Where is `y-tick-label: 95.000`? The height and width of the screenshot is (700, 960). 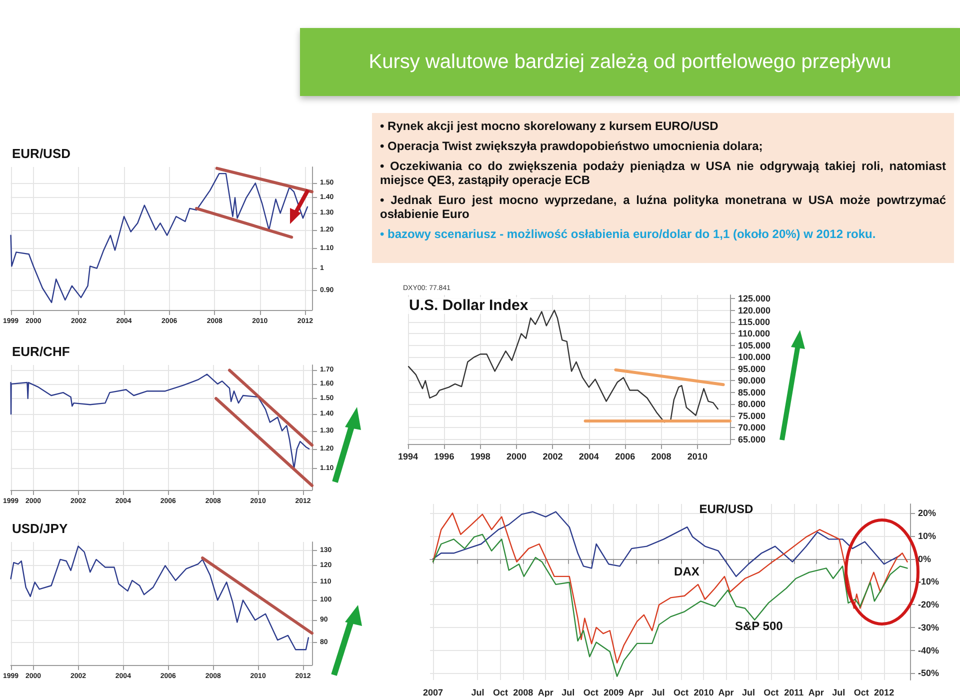 y-tick-label: 95.000 is located at coordinates (752, 369).